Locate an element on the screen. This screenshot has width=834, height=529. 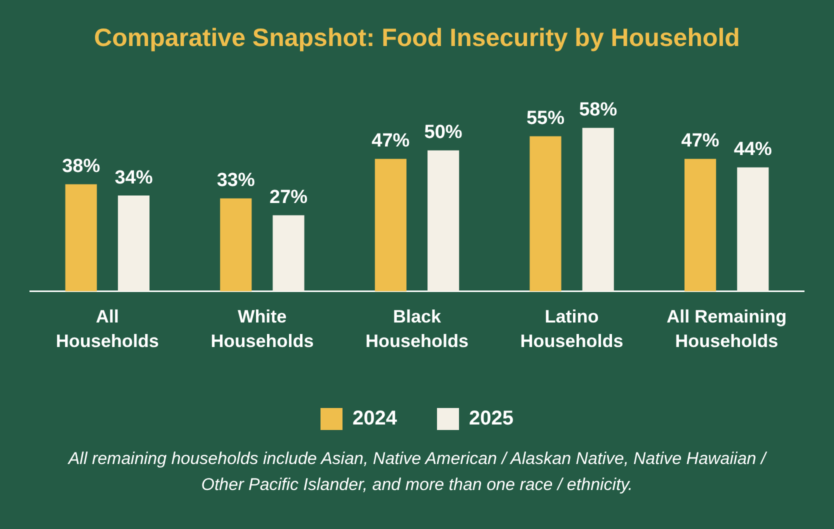
data-label: 33% is located at coordinates (235, 181).